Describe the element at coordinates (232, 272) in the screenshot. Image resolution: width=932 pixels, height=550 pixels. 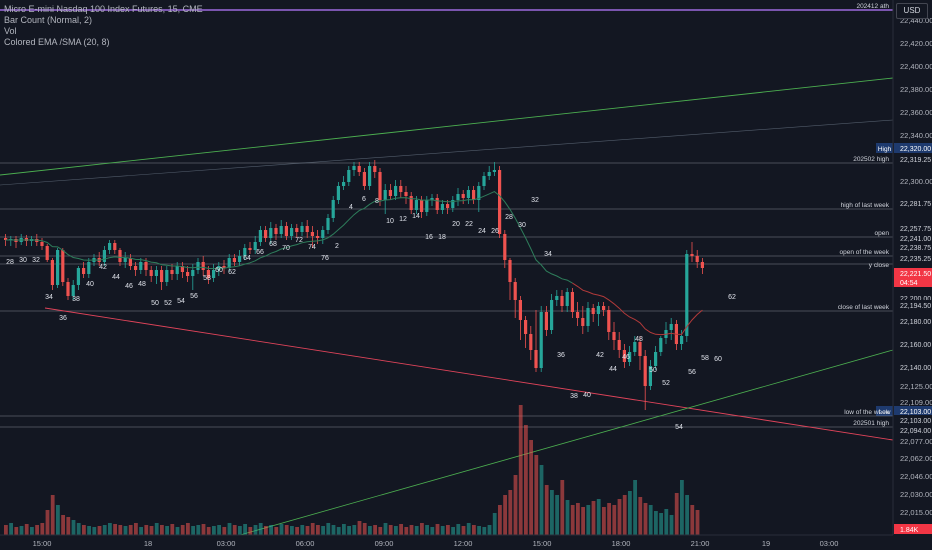
I see `bar-count-label: 62` at that location.